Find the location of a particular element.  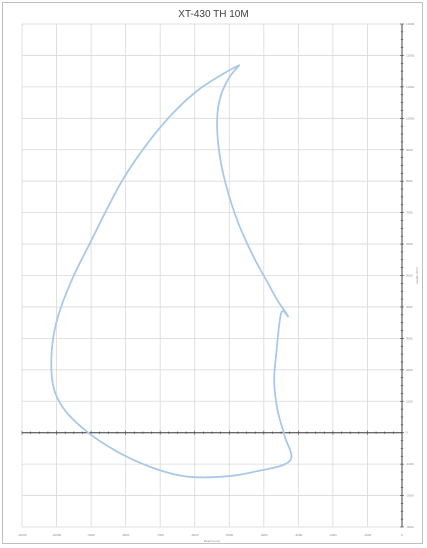

y-tick-label: 11000 is located at coordinates (410, 87).